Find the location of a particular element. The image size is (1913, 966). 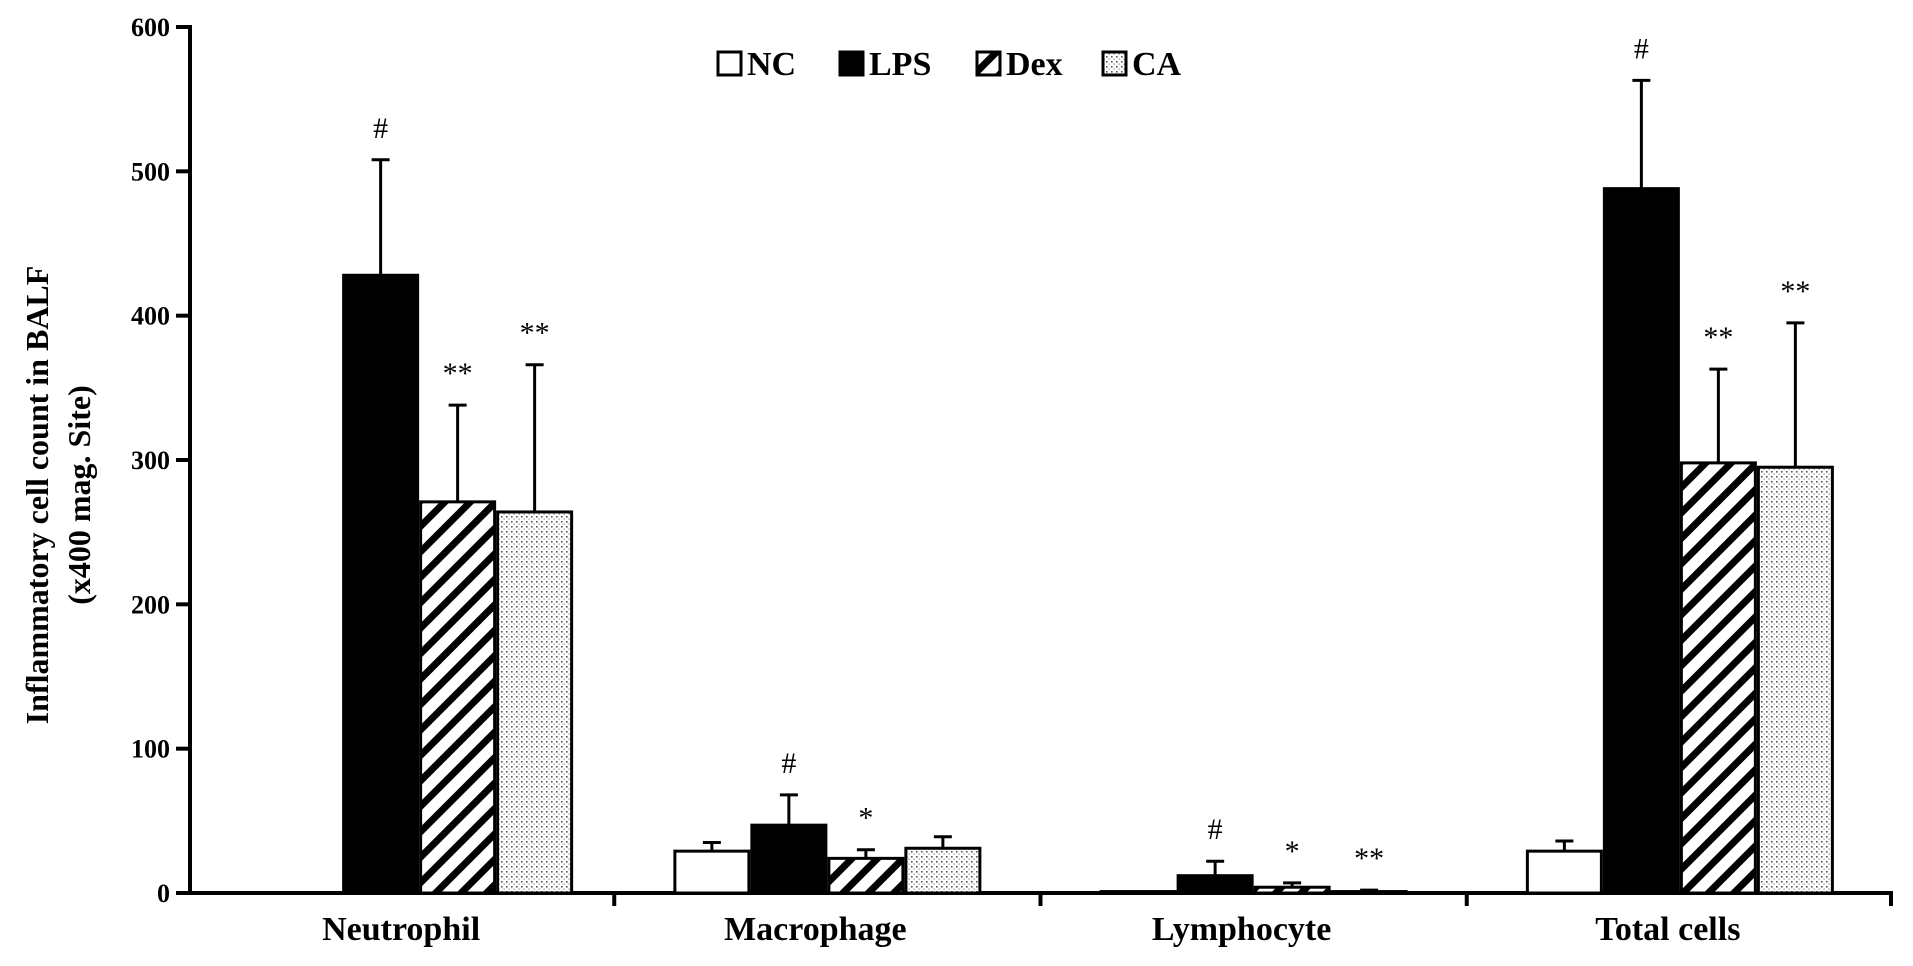

legend-label-nc: NC is located at coordinates (771, 64).